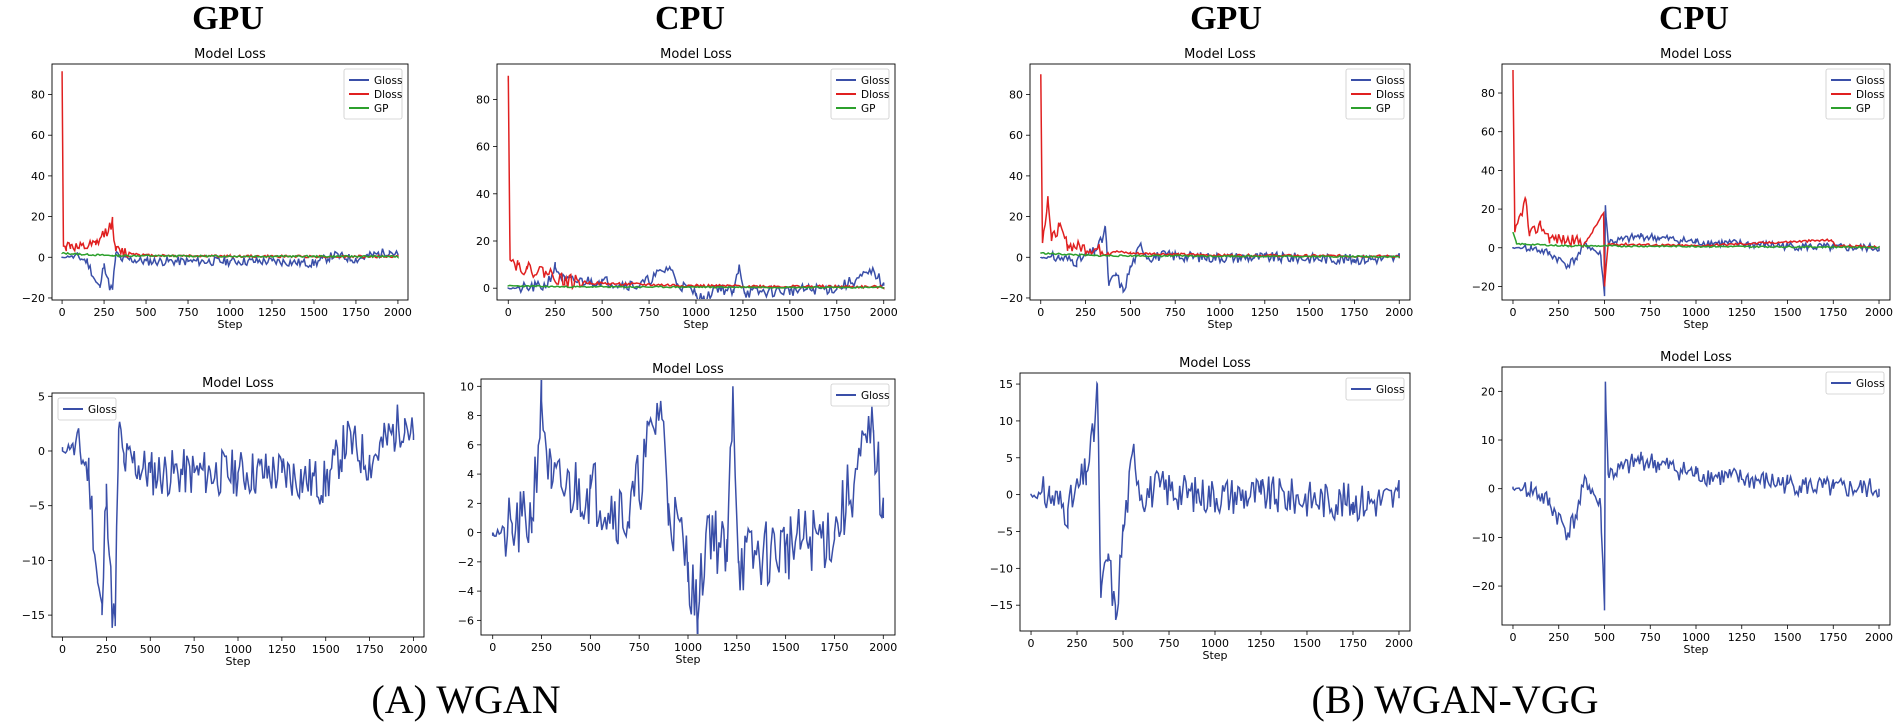 The height and width of the screenshot is (727, 1894). Describe the element at coordinates (1009, 458) in the screenshot. I see `y-tick-label: 5` at that location.